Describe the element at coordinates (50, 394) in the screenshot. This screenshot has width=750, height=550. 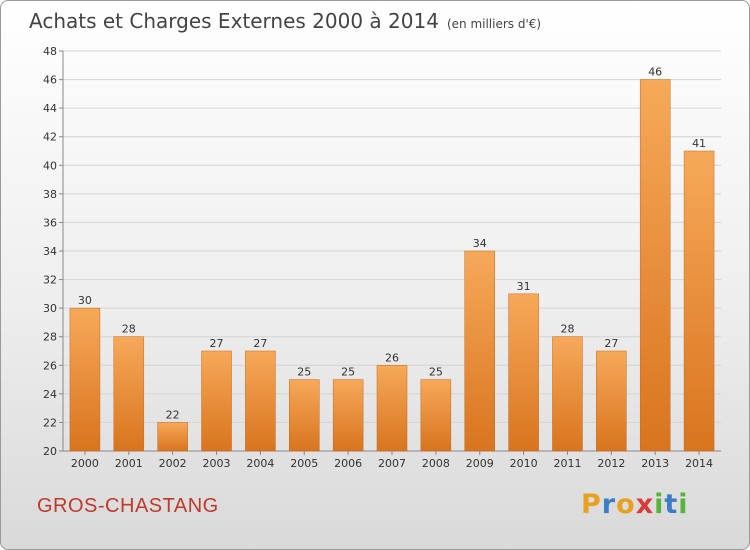
I see `y-tick-label: 24` at that location.